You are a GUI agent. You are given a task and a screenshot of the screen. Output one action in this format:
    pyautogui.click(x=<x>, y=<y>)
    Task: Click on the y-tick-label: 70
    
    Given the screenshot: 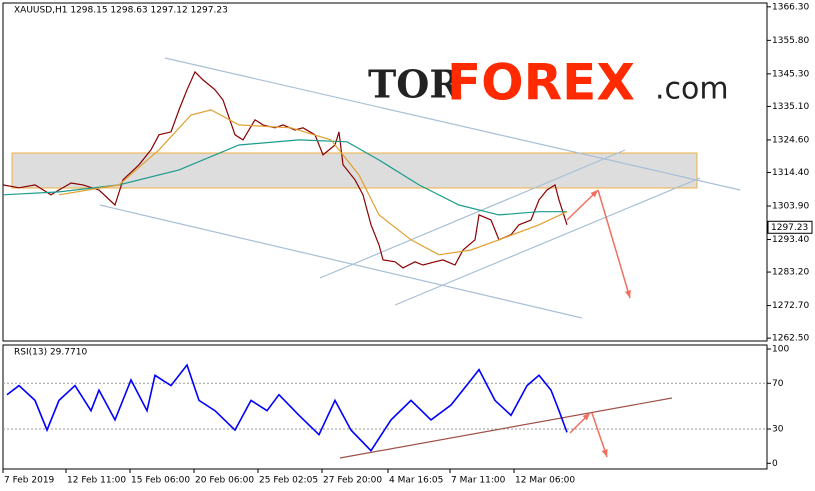 What is the action you would take?
    pyautogui.click(x=778, y=384)
    